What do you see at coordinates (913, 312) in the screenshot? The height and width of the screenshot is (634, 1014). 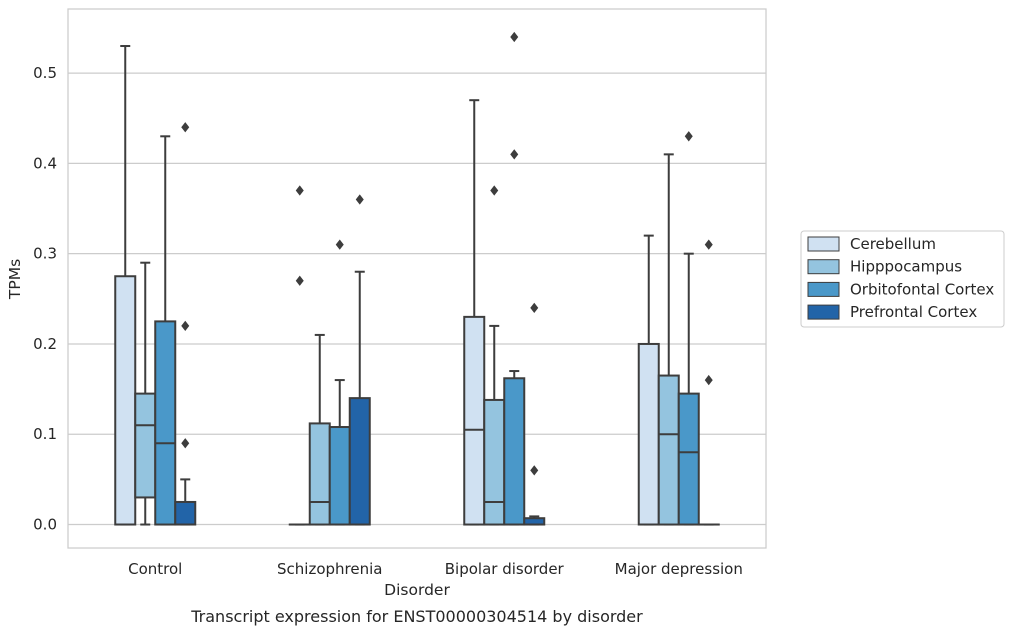 I see `legend-label: Prefrontal Cortex` at bounding box center [913, 312].